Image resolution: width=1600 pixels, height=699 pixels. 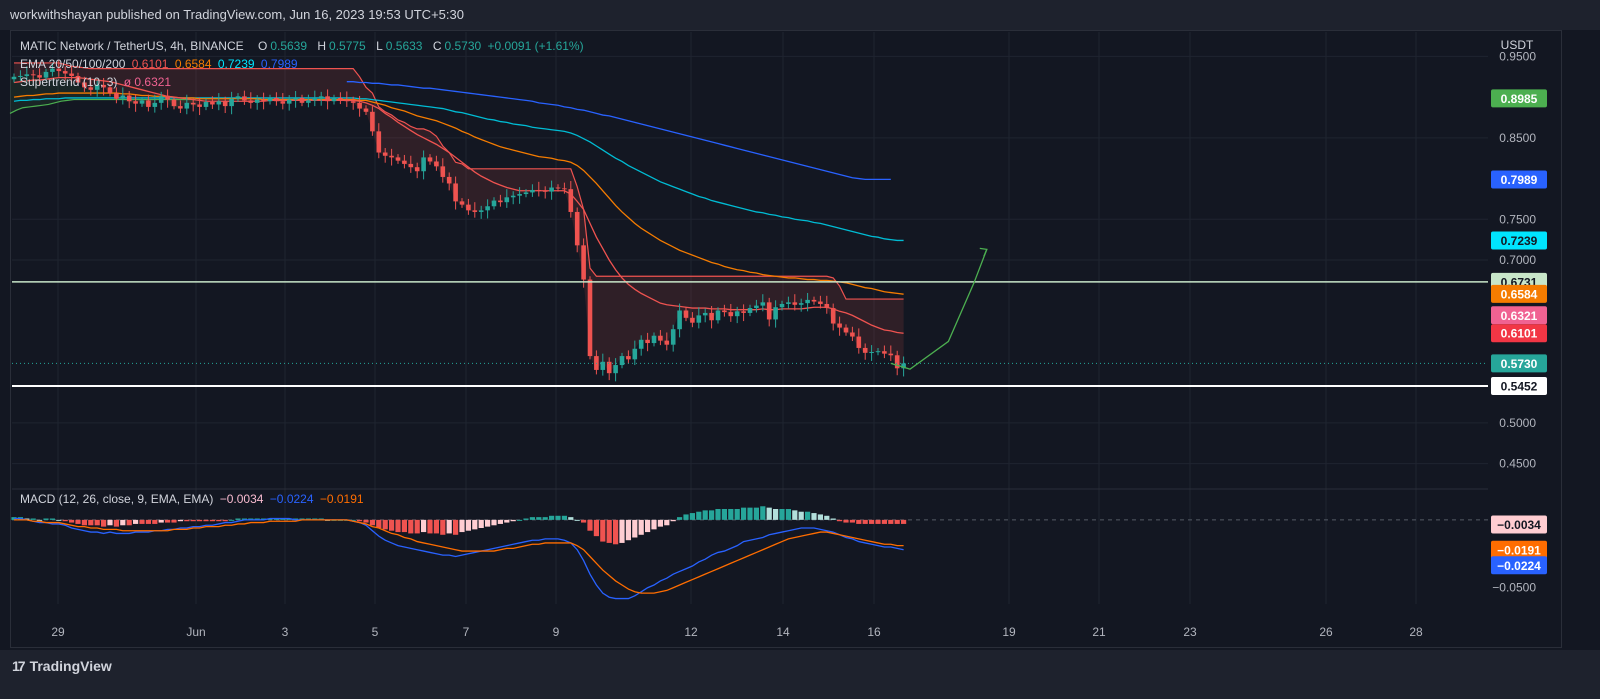 I want to click on supertrend-value: ø 0.6321, so click(x=147, y=82).